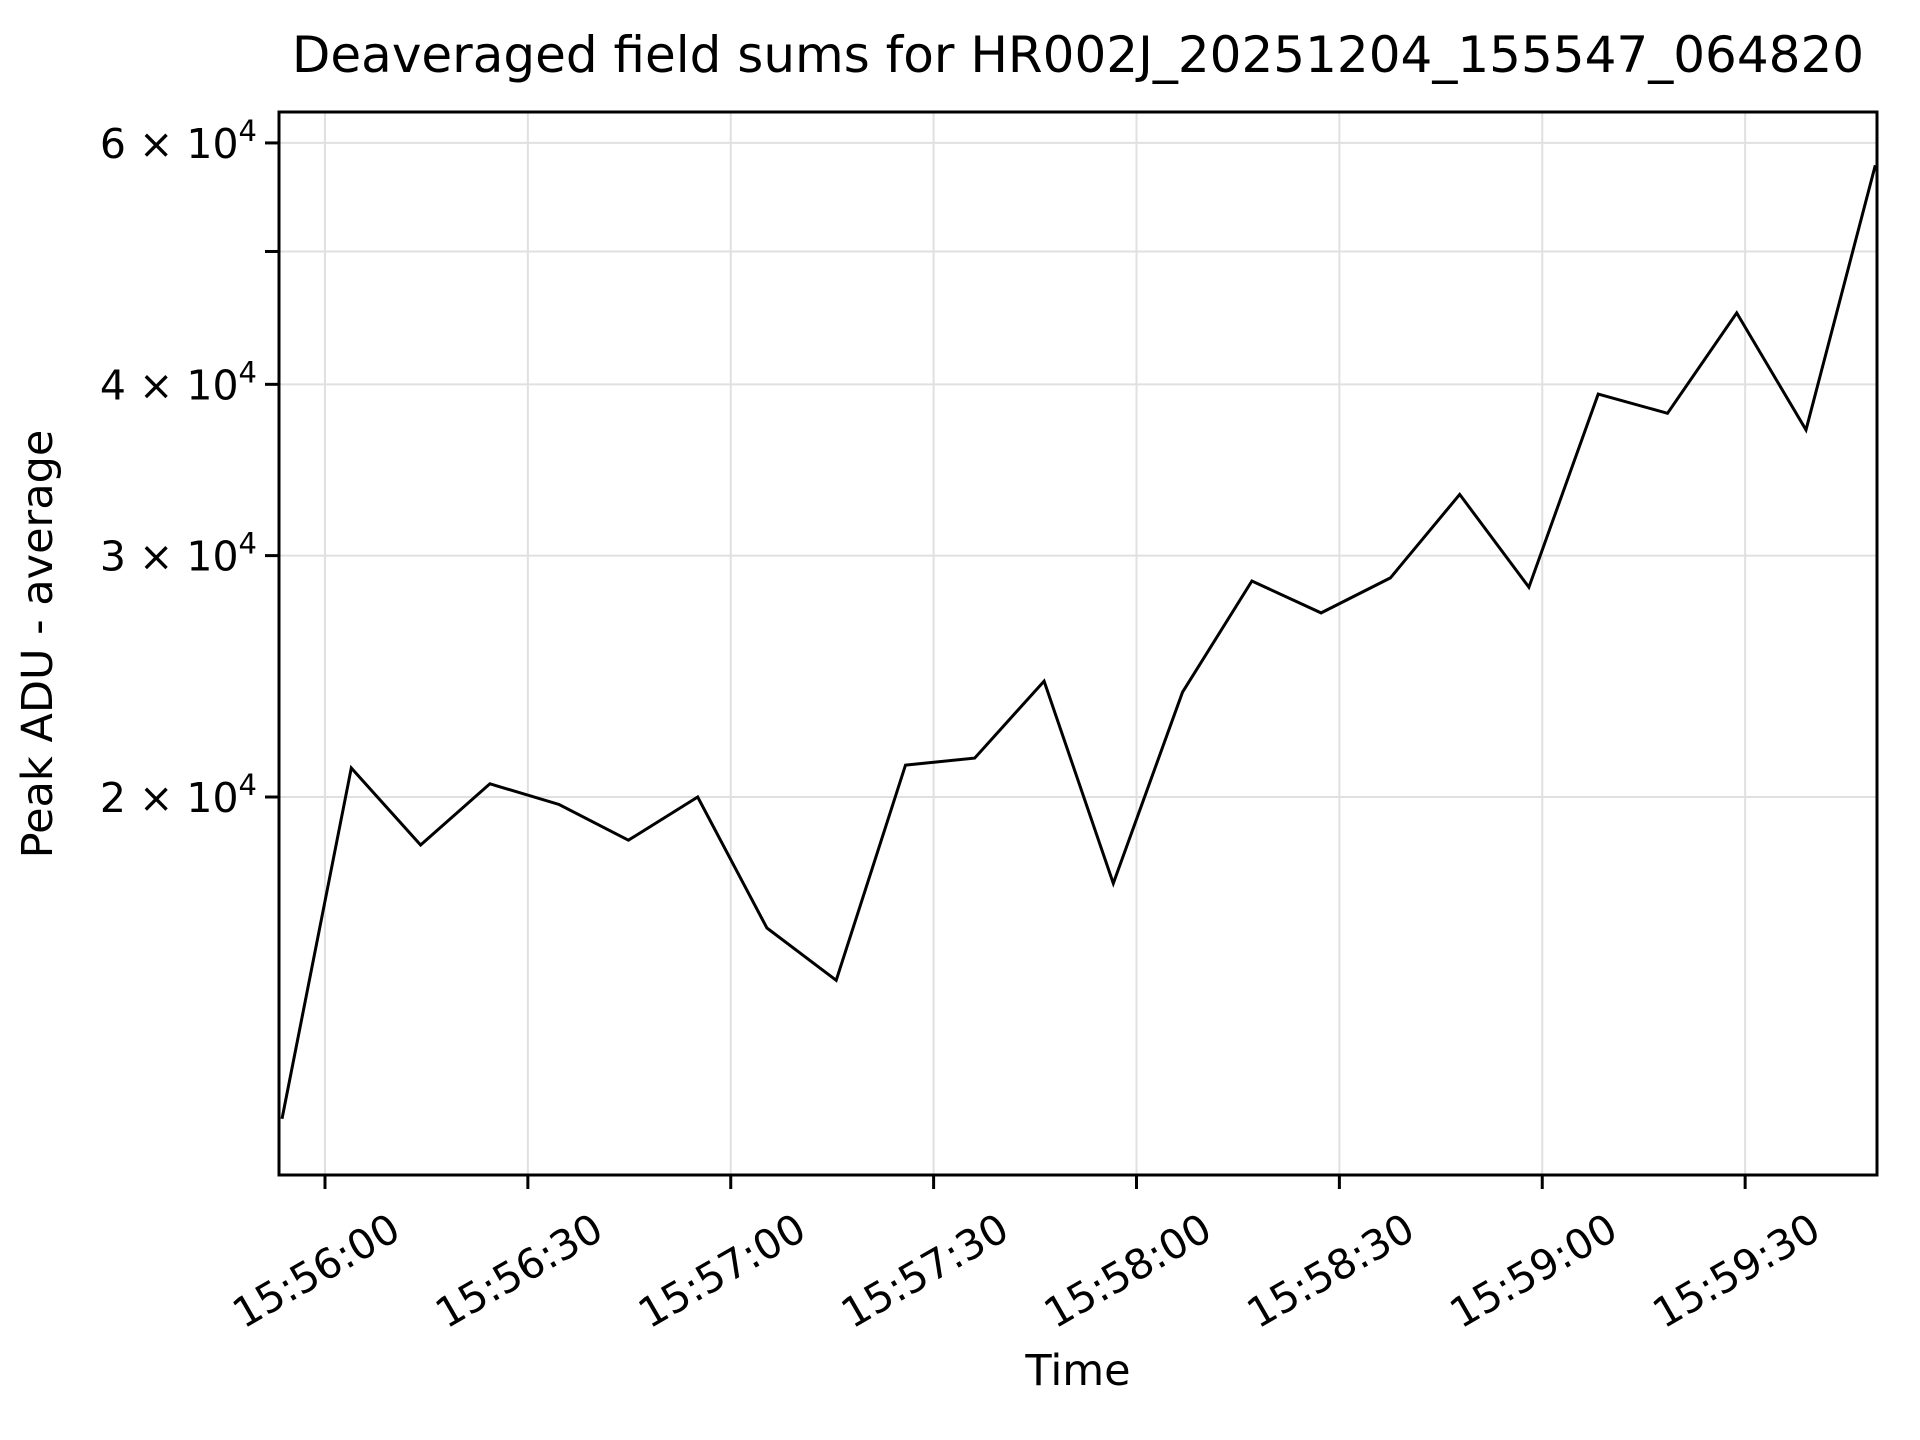 The image size is (1920, 1440). I want to click on x-axis-label: Time, so click(1077, 1371).